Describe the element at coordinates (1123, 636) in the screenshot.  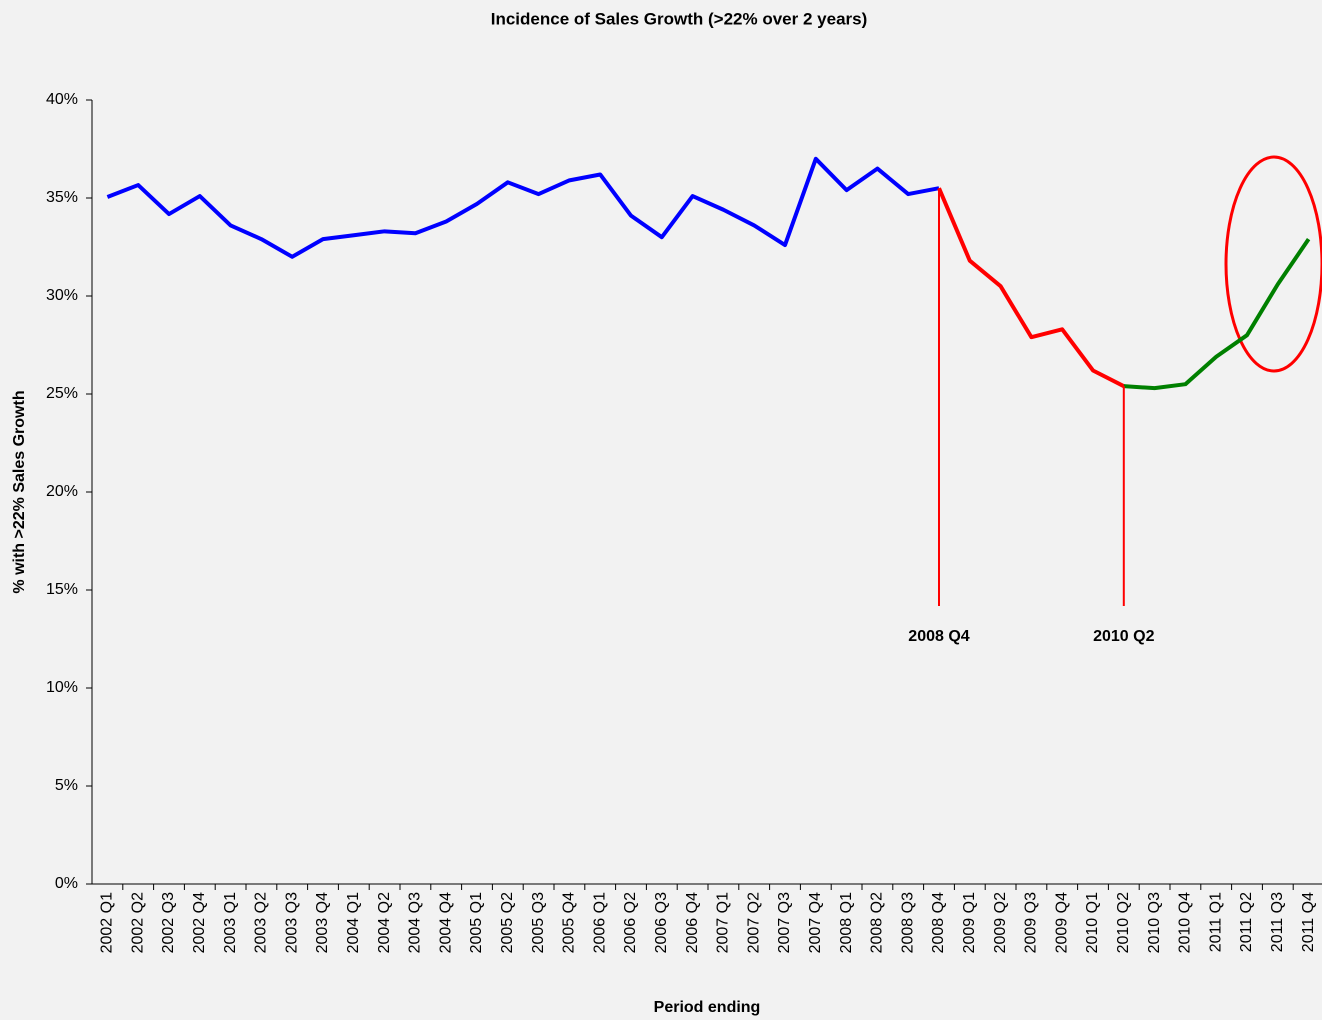
I see `annotation-label: 2010 Q2` at that location.